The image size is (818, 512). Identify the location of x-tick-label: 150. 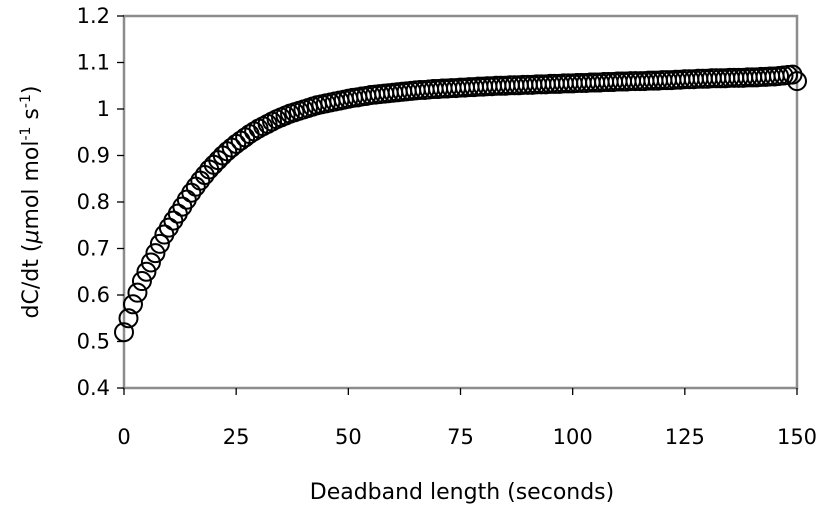
(797, 437).